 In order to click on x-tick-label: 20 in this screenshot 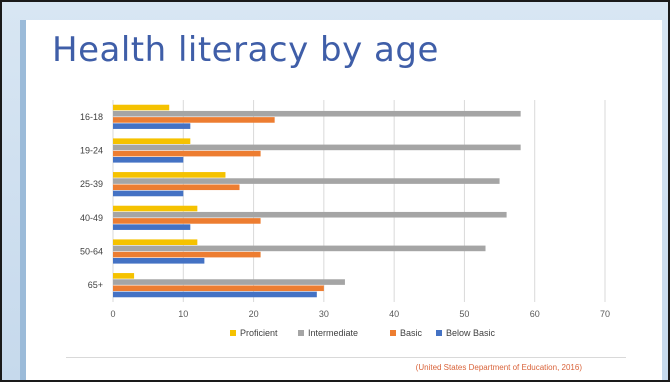, I will do `click(254, 314)`.